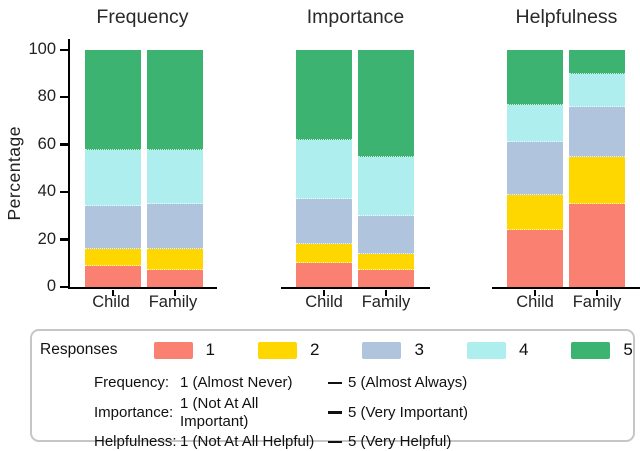 Image resolution: width=640 pixels, height=451 pixels. I want to click on y-tick-label: 100, so click(42, 49).